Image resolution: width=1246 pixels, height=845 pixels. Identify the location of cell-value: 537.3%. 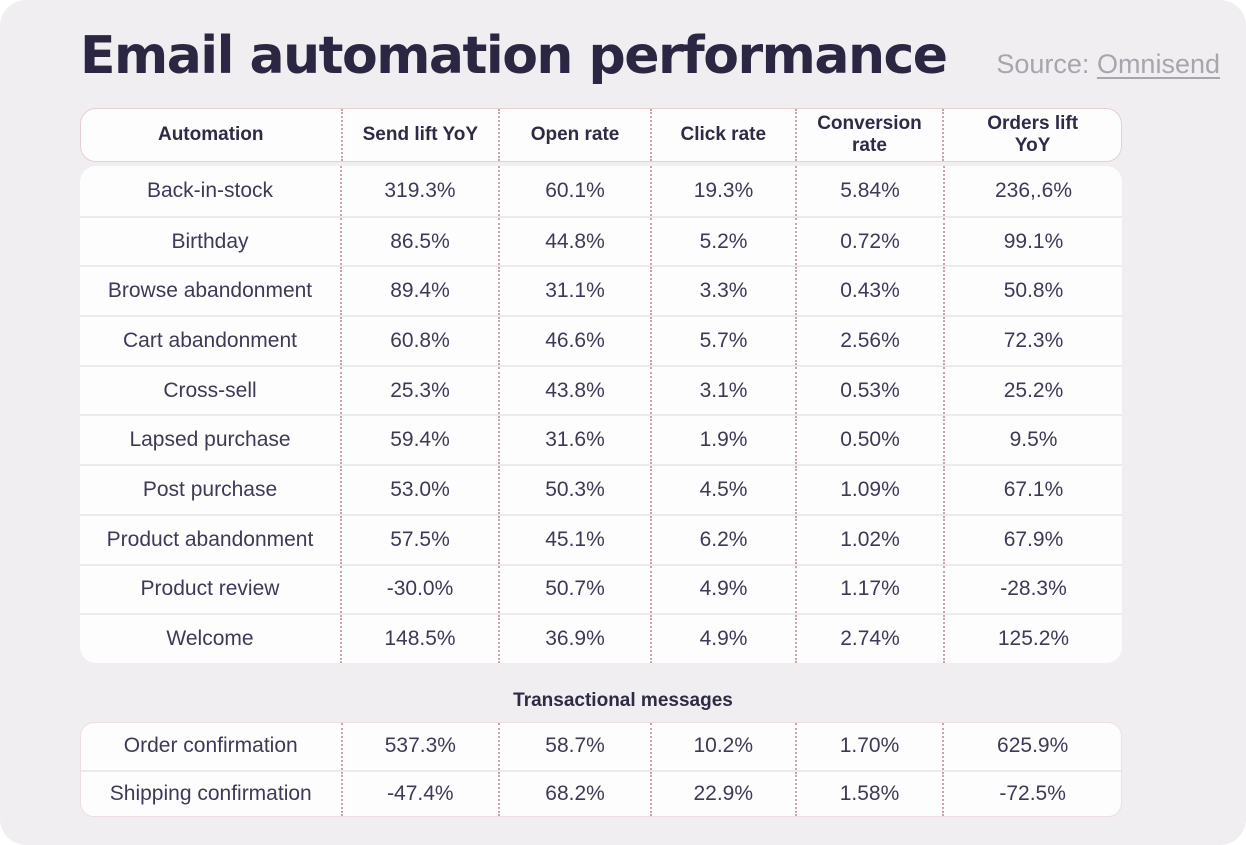
(419, 746).